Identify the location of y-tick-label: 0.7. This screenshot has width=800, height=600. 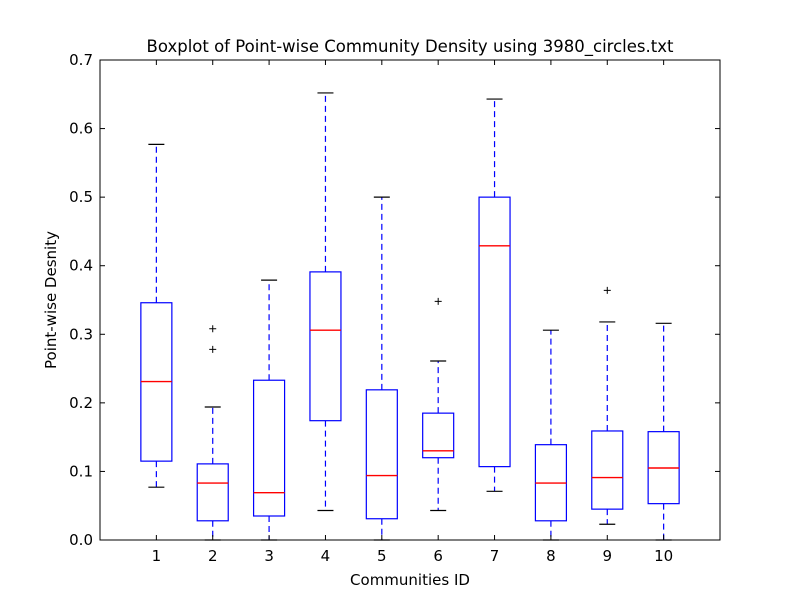
(81, 60).